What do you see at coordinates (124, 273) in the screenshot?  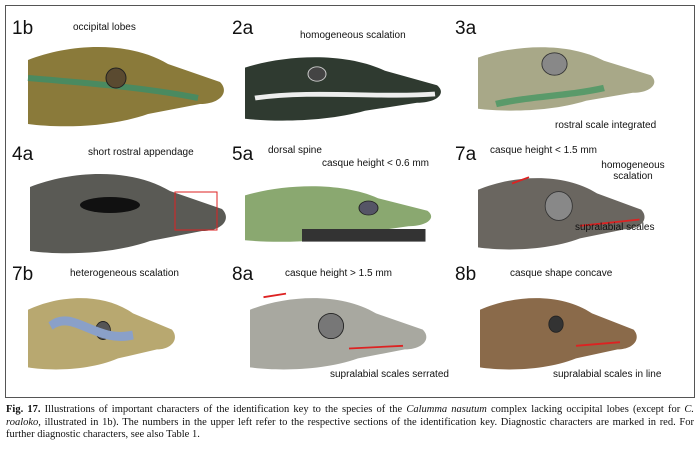 I see `annotation: heterogeneous scalation` at bounding box center [124, 273].